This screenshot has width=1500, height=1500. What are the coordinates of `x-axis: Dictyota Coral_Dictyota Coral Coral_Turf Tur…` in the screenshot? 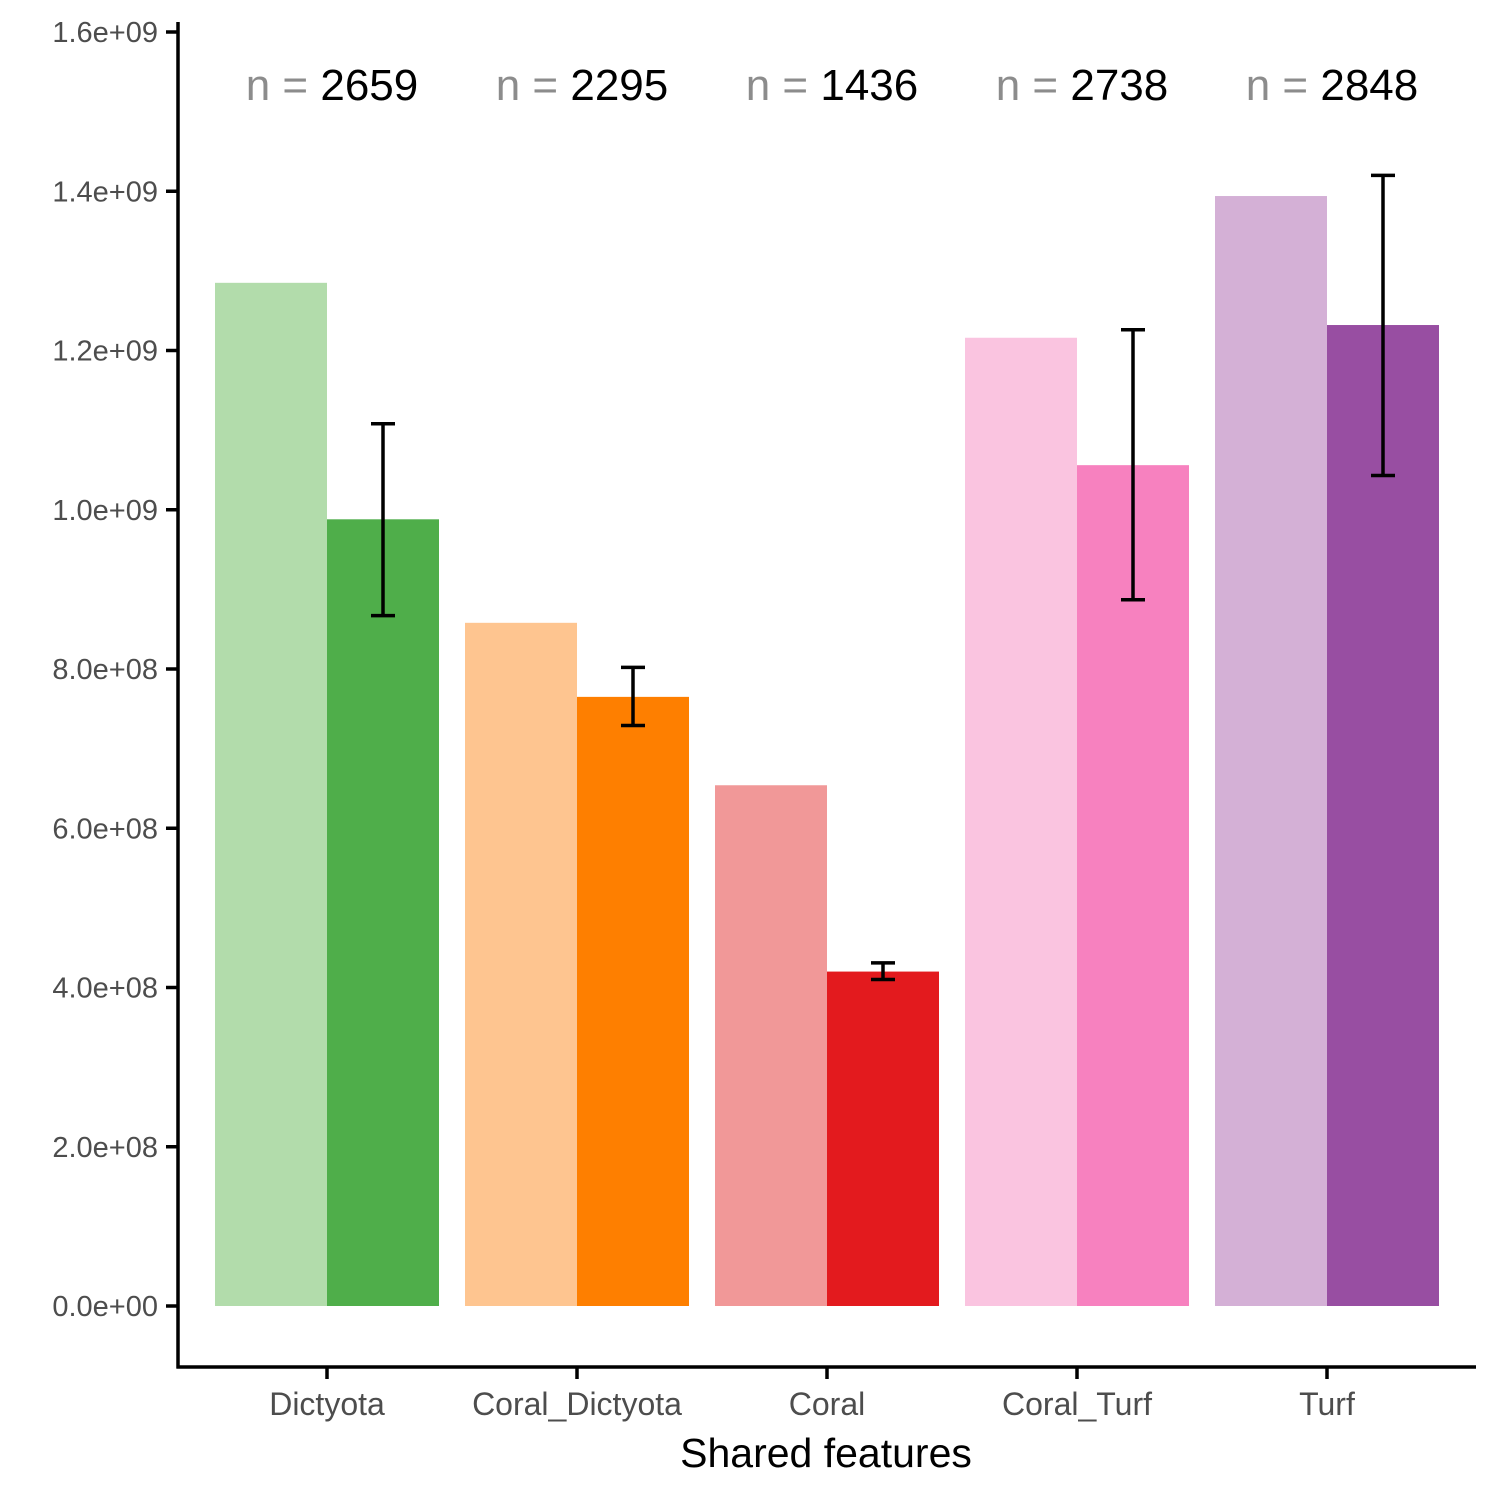 It's located at (826, 1393).